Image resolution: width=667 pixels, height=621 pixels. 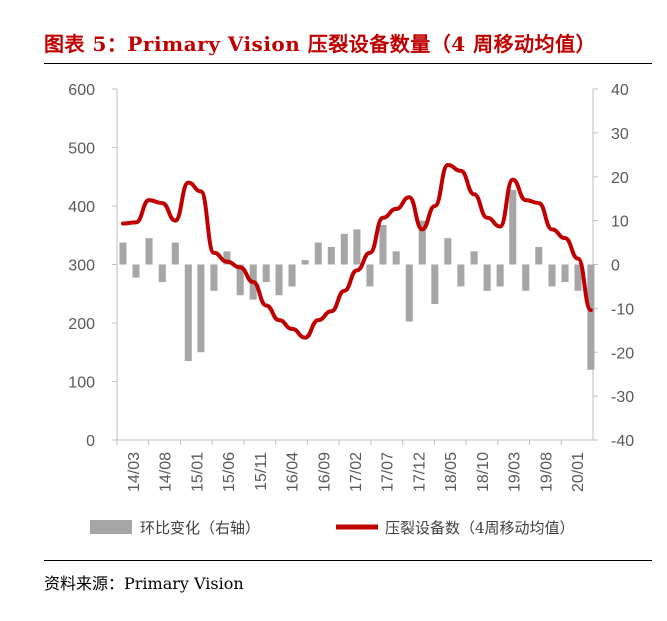 What do you see at coordinates (134, 472) in the screenshot?
I see `x-tick-label: 14/03` at bounding box center [134, 472].